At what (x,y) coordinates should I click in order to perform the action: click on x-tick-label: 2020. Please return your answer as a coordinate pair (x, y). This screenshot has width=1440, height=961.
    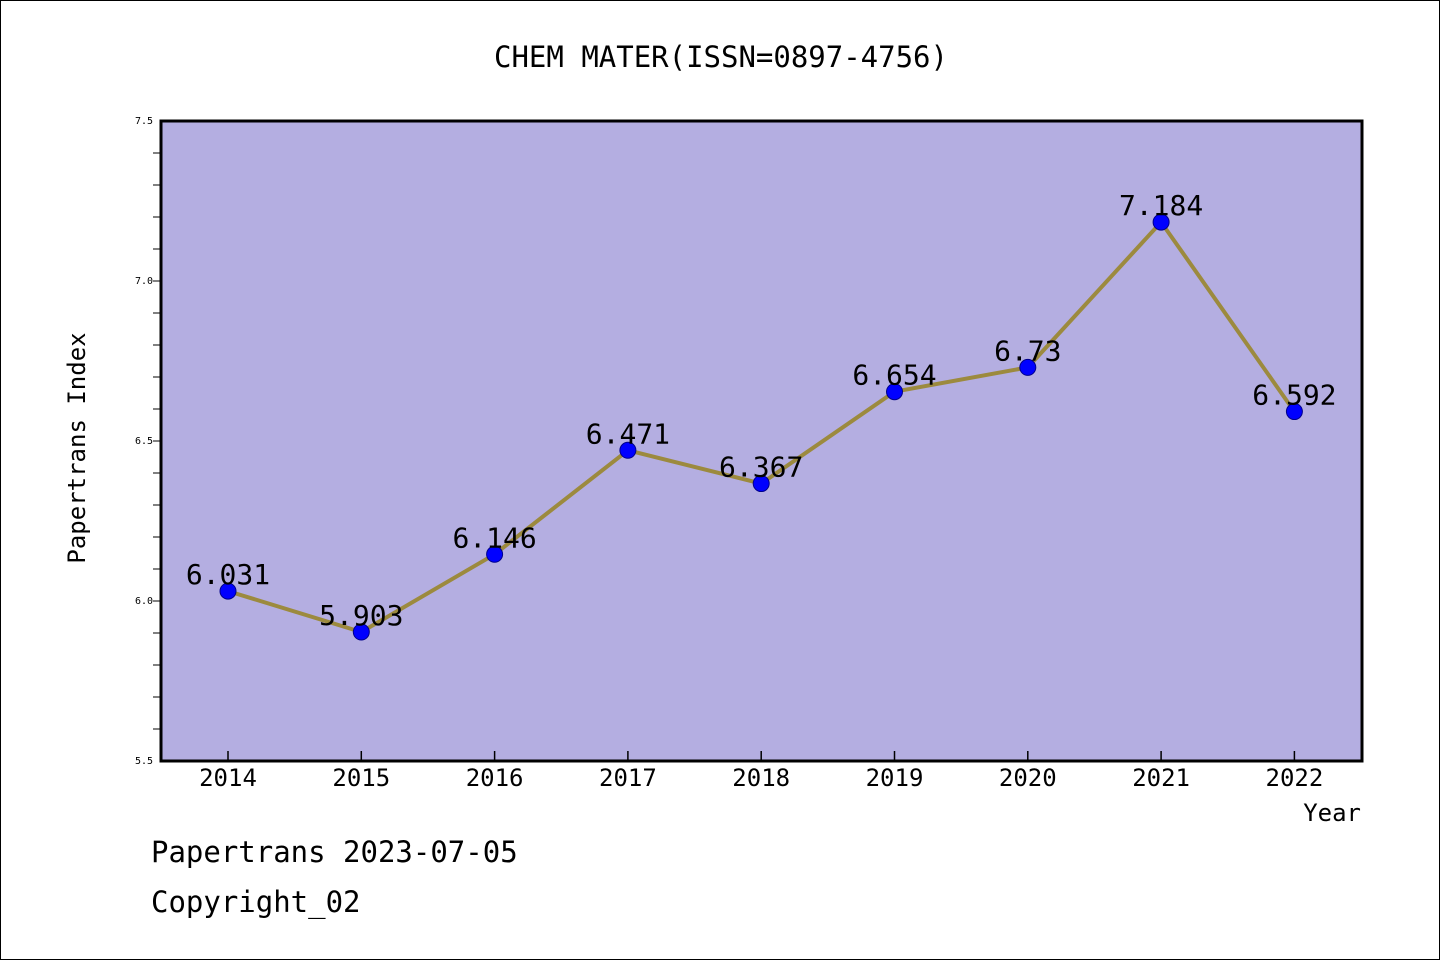
    Looking at the image, I should click on (1028, 778).